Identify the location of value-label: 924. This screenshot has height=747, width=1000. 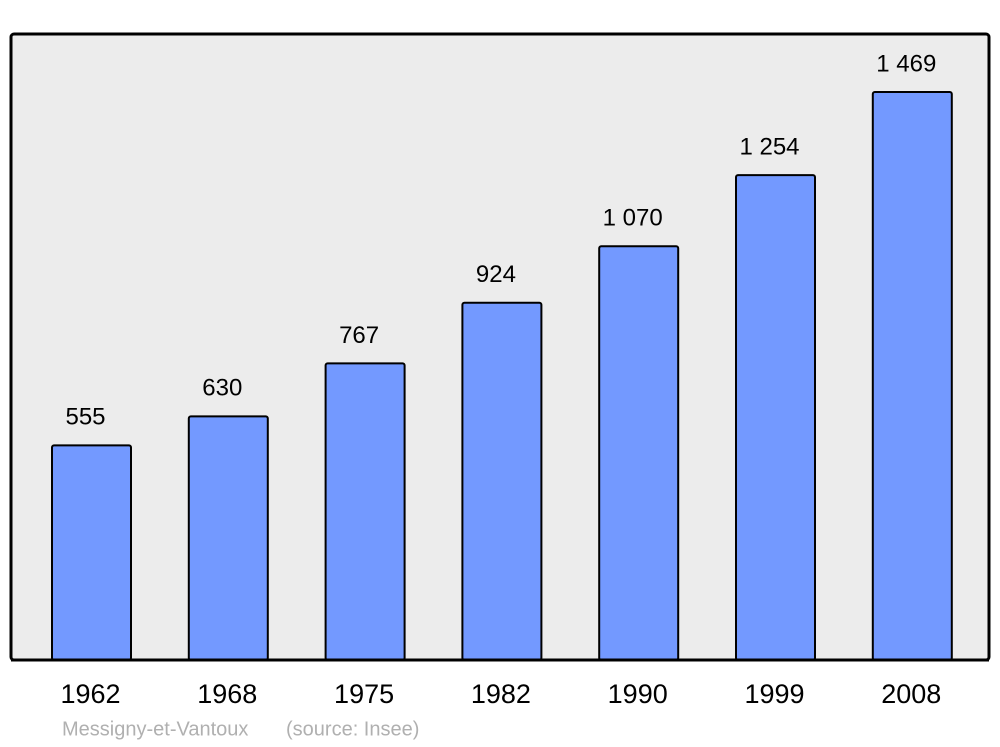
(496, 274).